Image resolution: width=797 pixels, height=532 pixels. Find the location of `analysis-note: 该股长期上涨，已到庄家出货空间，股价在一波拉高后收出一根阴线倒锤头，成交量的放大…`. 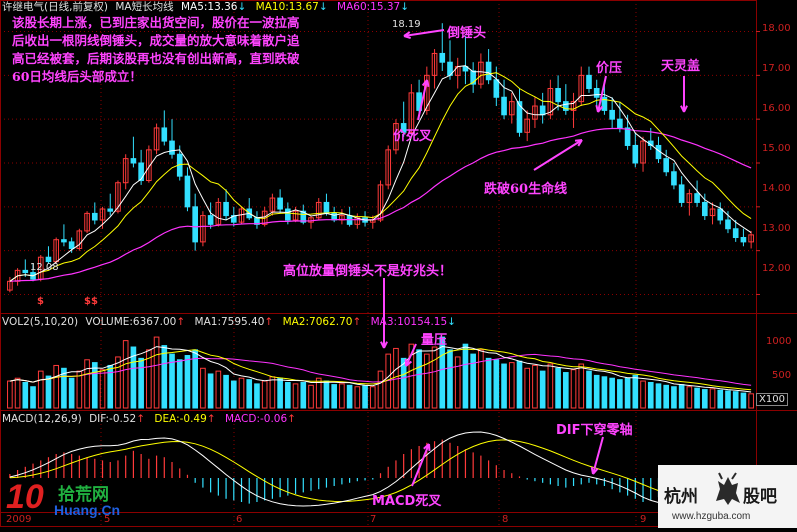

analysis-note: 该股长期上涨，已到庄家出货空间，股价在一波拉高后收出一根阴线倒锤头，成交量的放大… is located at coordinates (156, 49).